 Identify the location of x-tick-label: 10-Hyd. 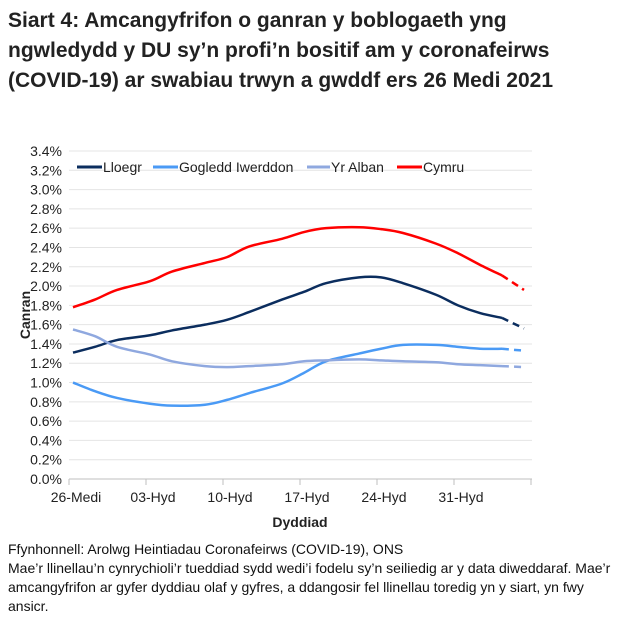
(229, 497).